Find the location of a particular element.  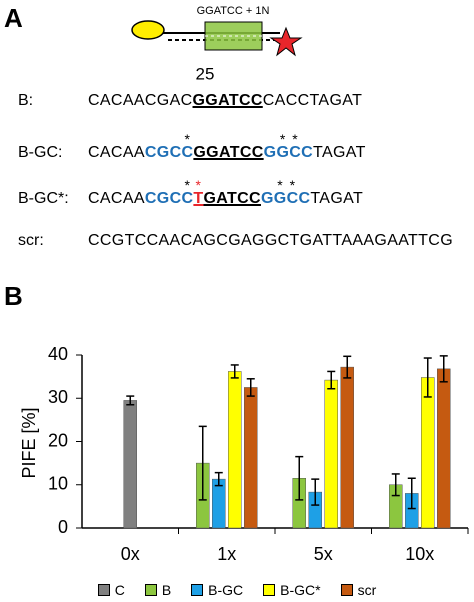

star-marker is located at coordinates (286, 41).